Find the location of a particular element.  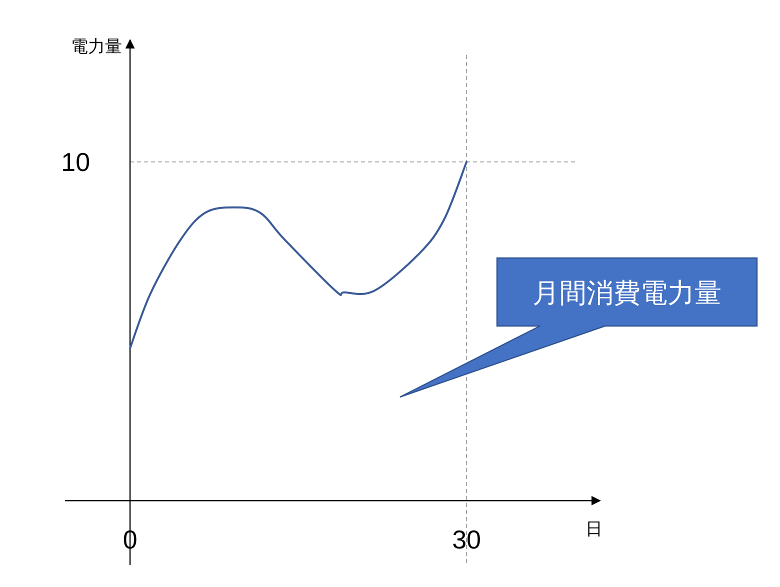

text: 電力量 is located at coordinates (96, 46).